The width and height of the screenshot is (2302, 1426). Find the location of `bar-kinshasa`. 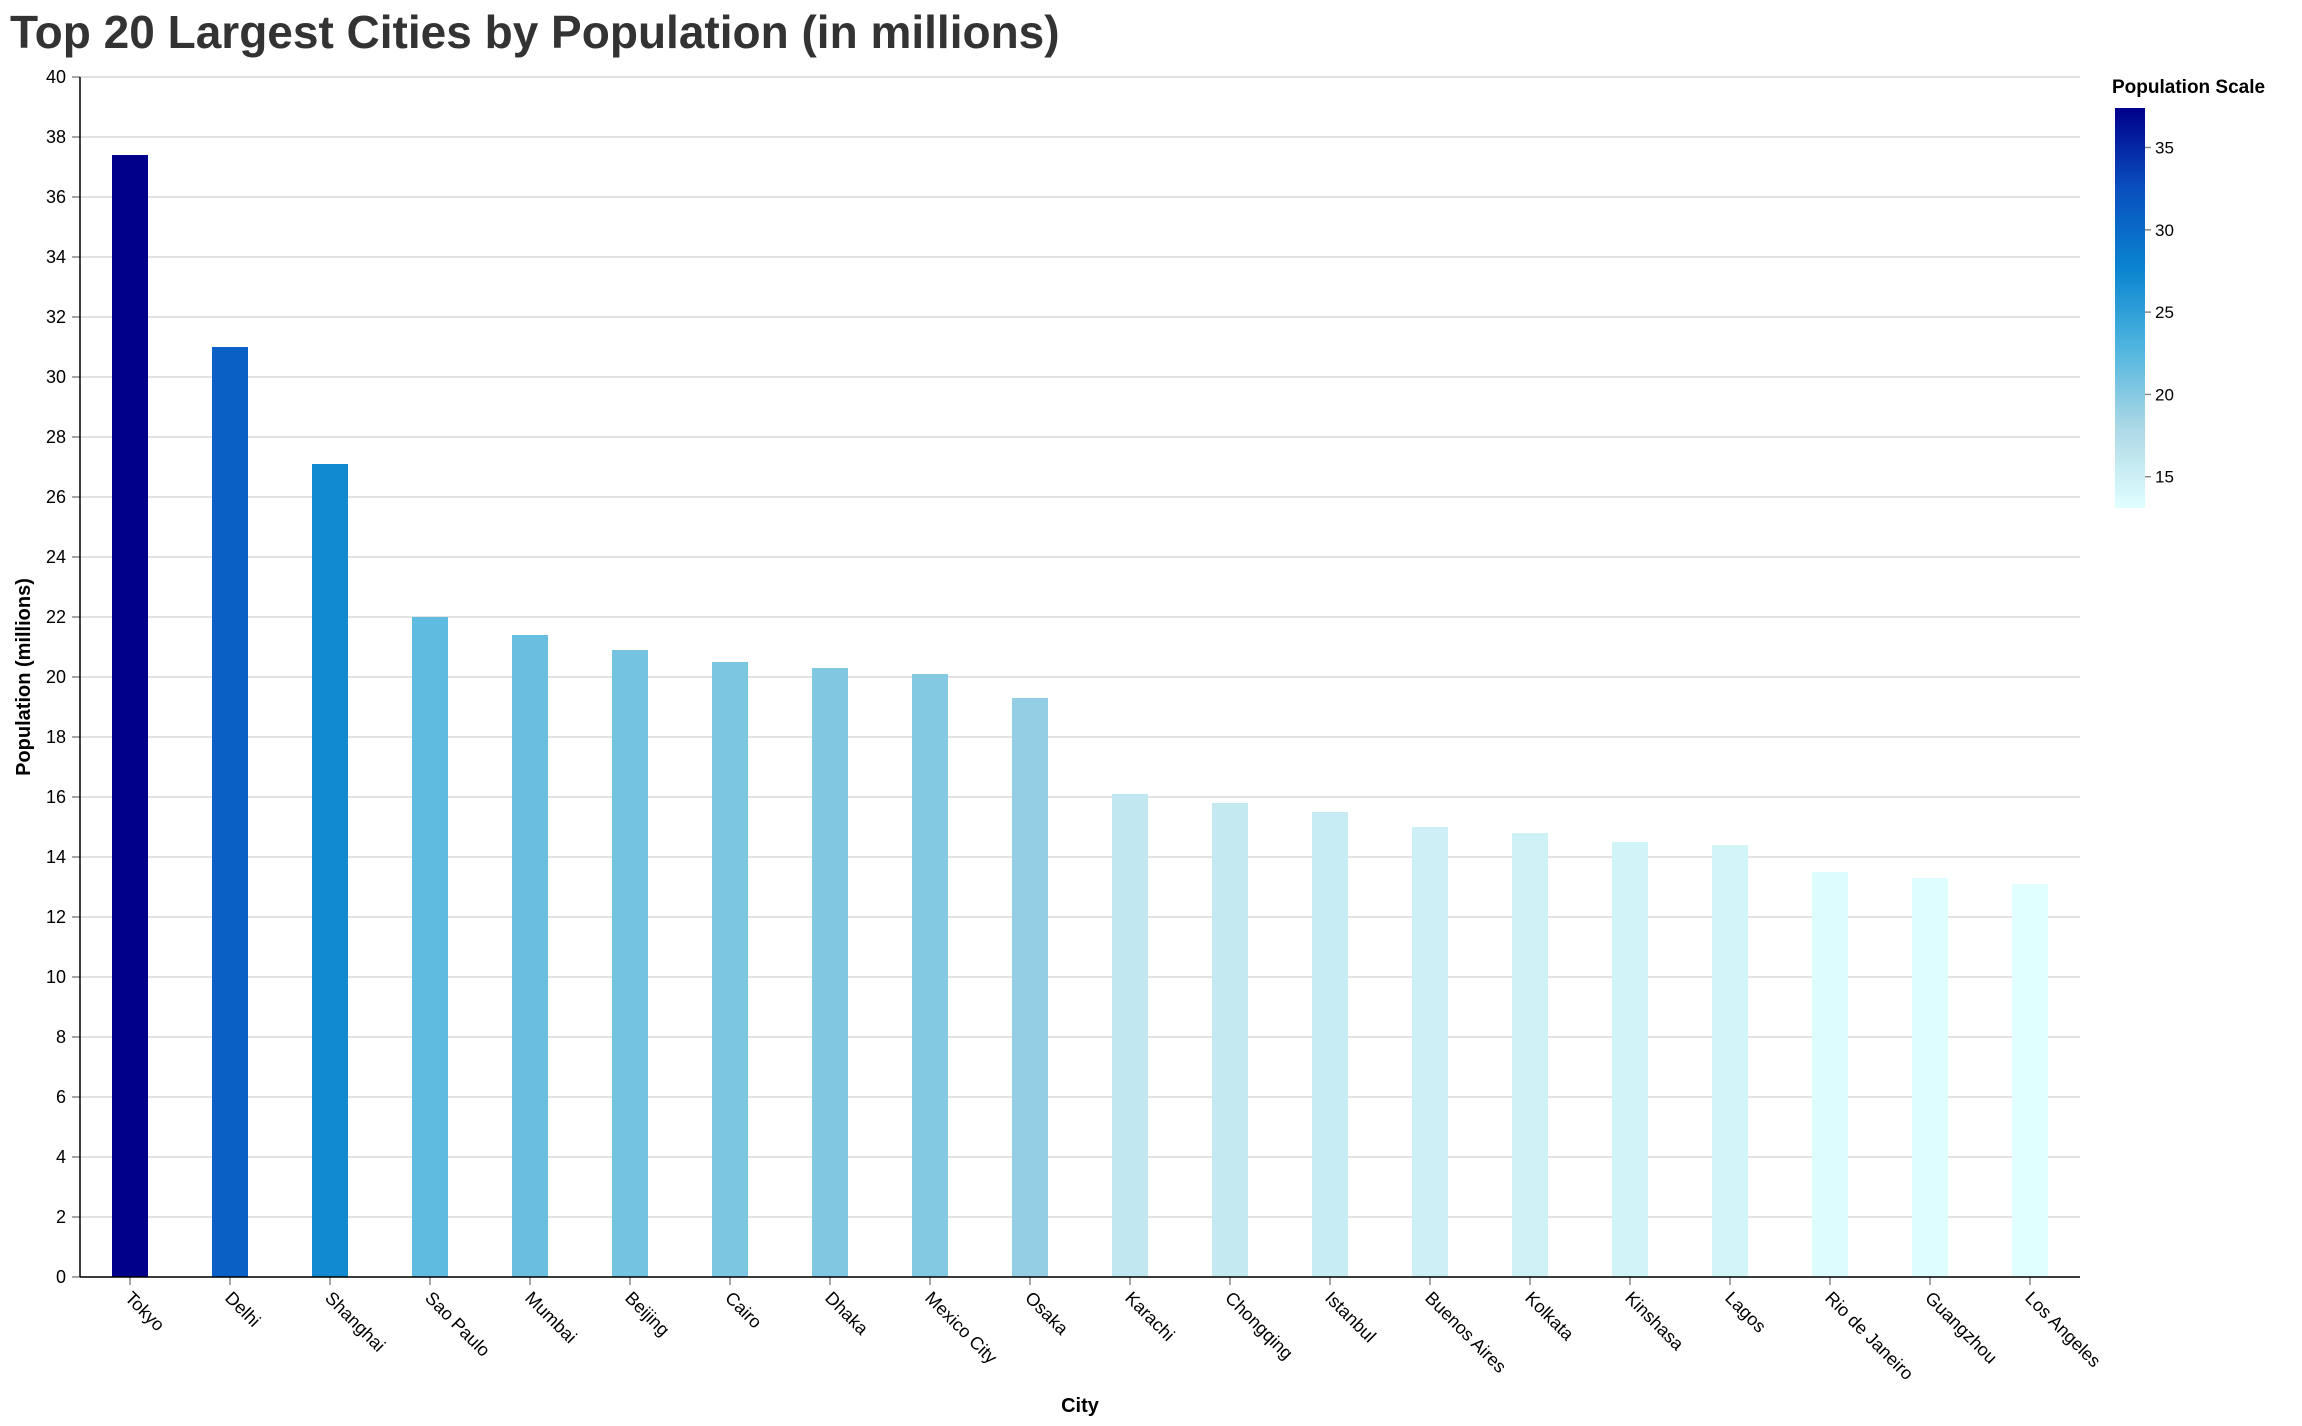

bar-kinshasa is located at coordinates (1630, 1059).